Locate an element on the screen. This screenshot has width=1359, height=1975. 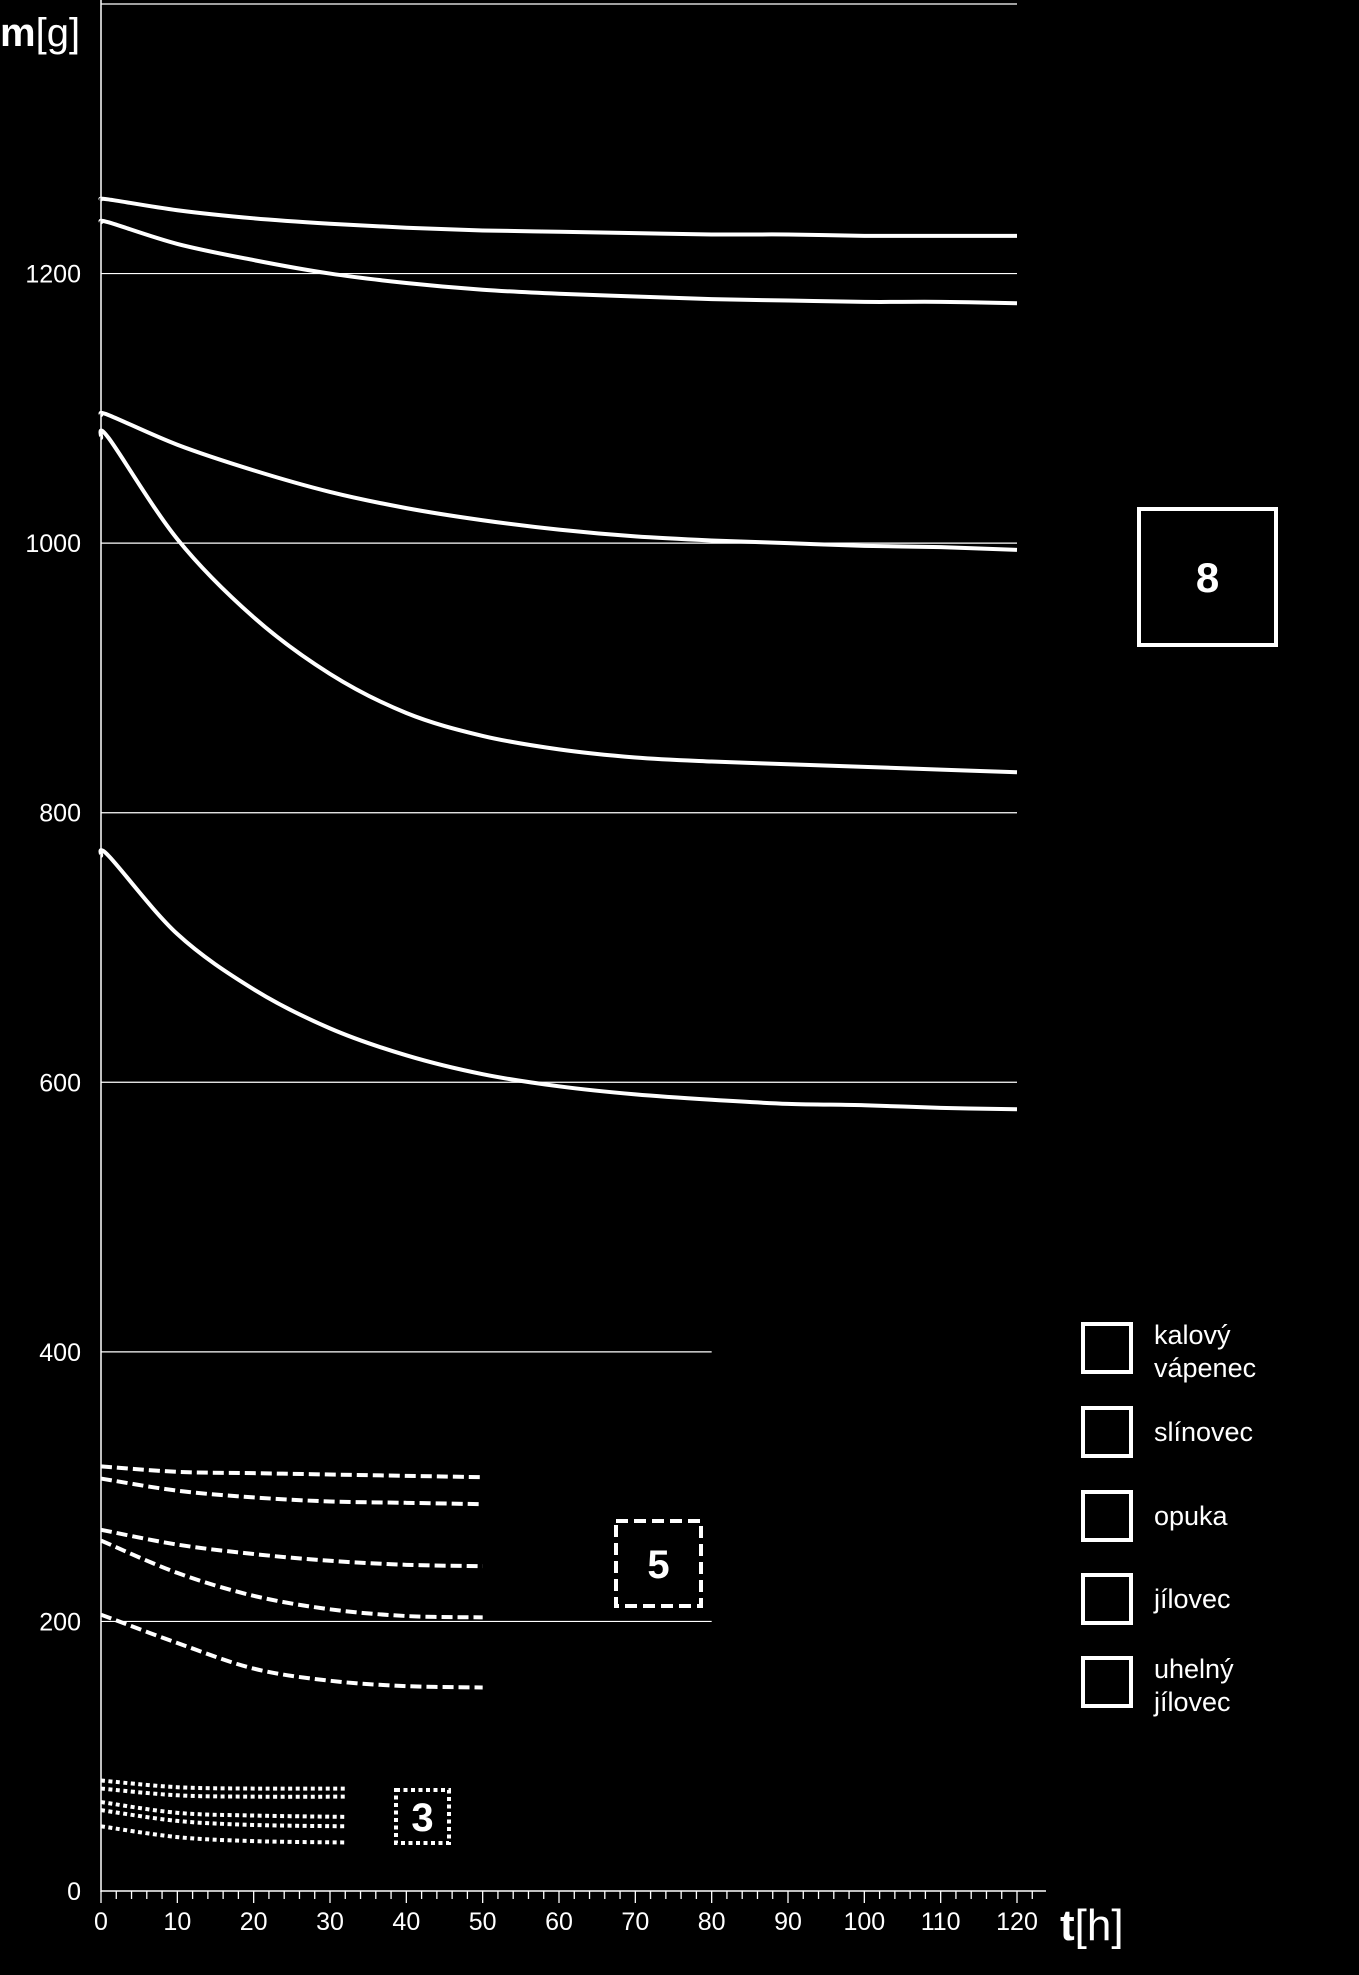
x-tick-label: 40 is located at coordinates (406, 1922).